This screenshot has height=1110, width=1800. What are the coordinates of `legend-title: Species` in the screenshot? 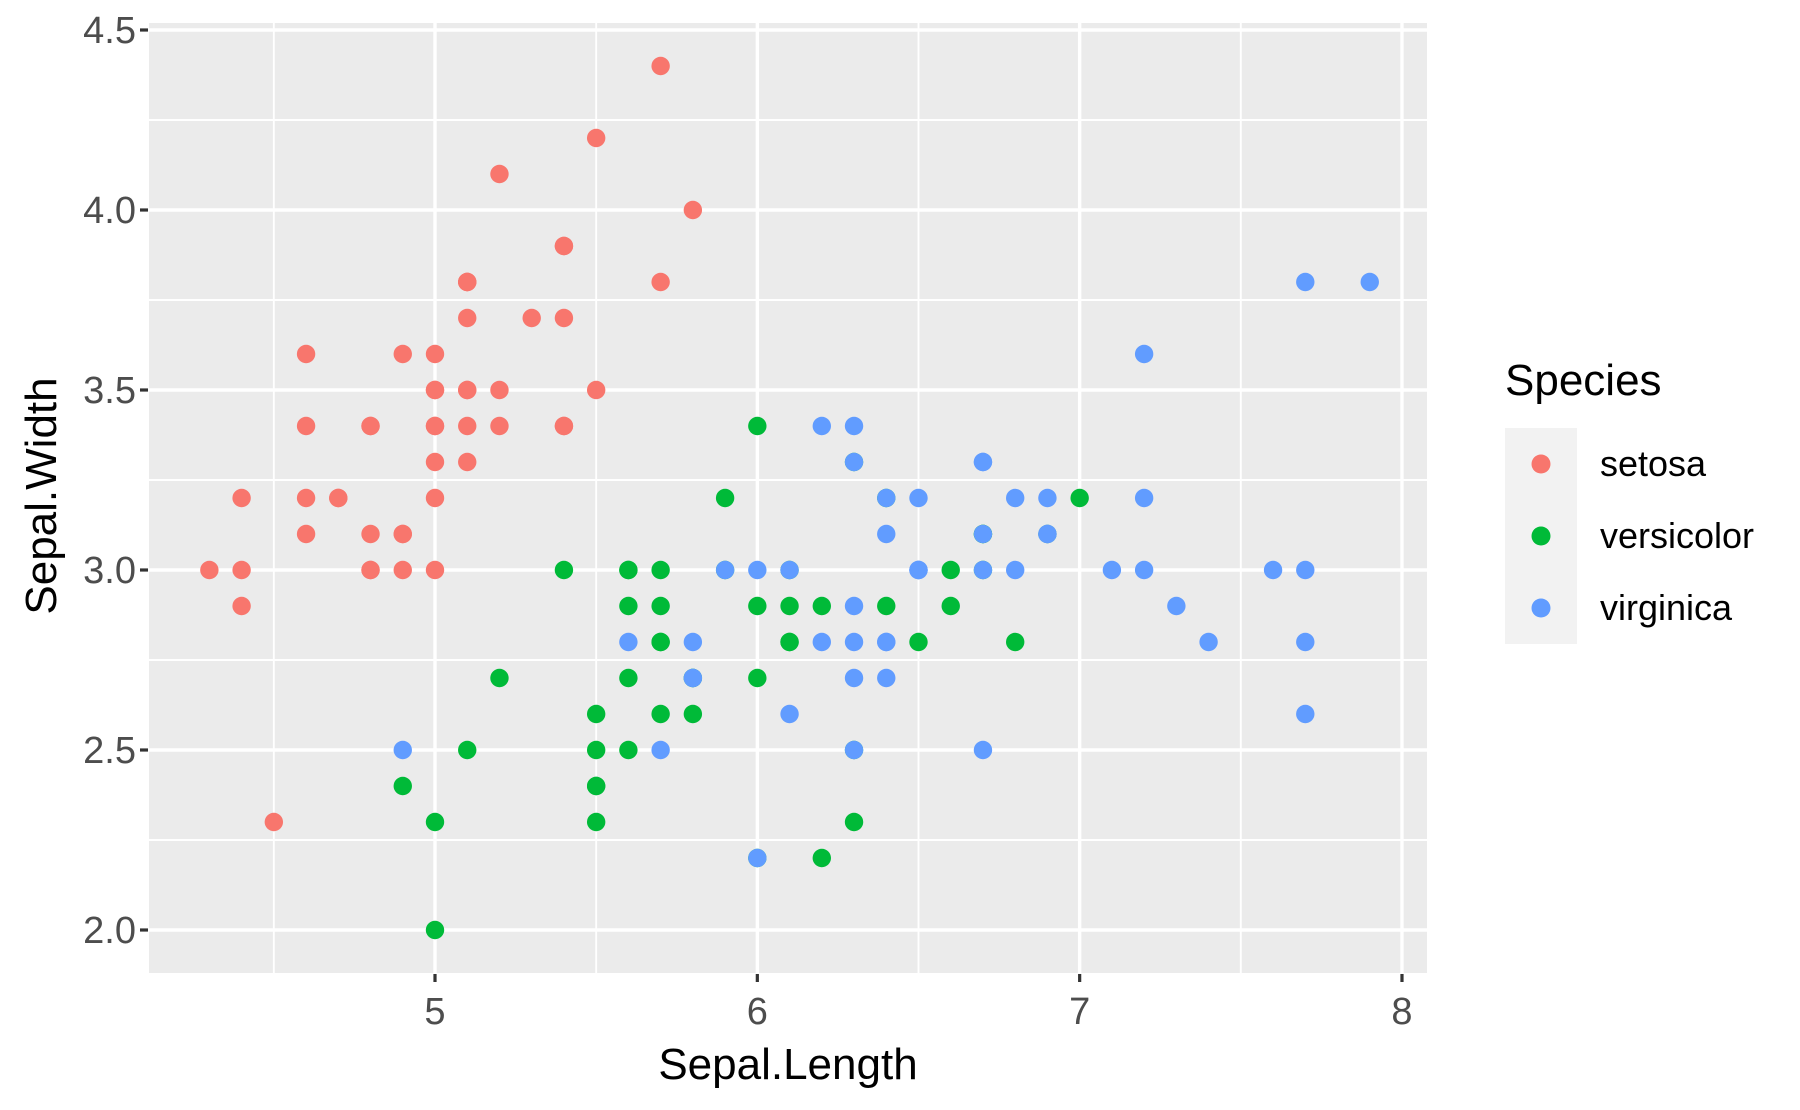 It's located at (1583, 380).